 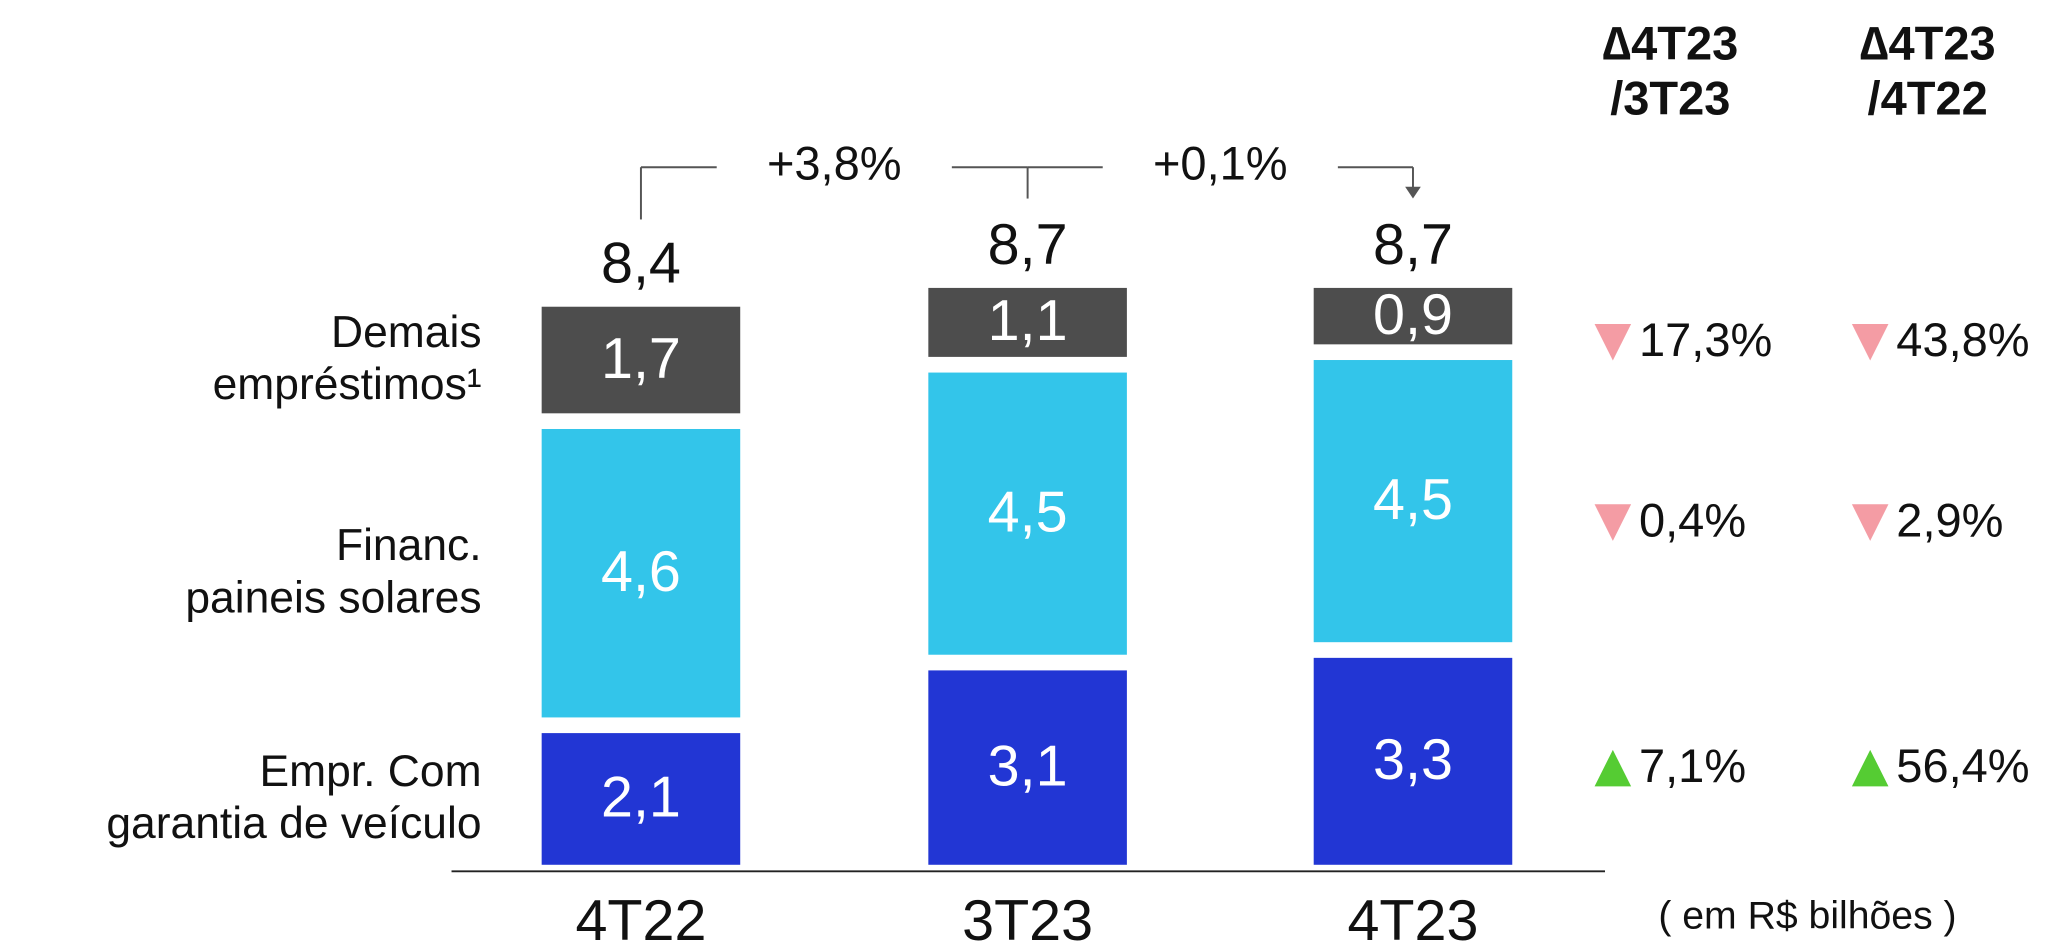 I want to click on growth-label: +0,1%, so click(x=1220, y=163).